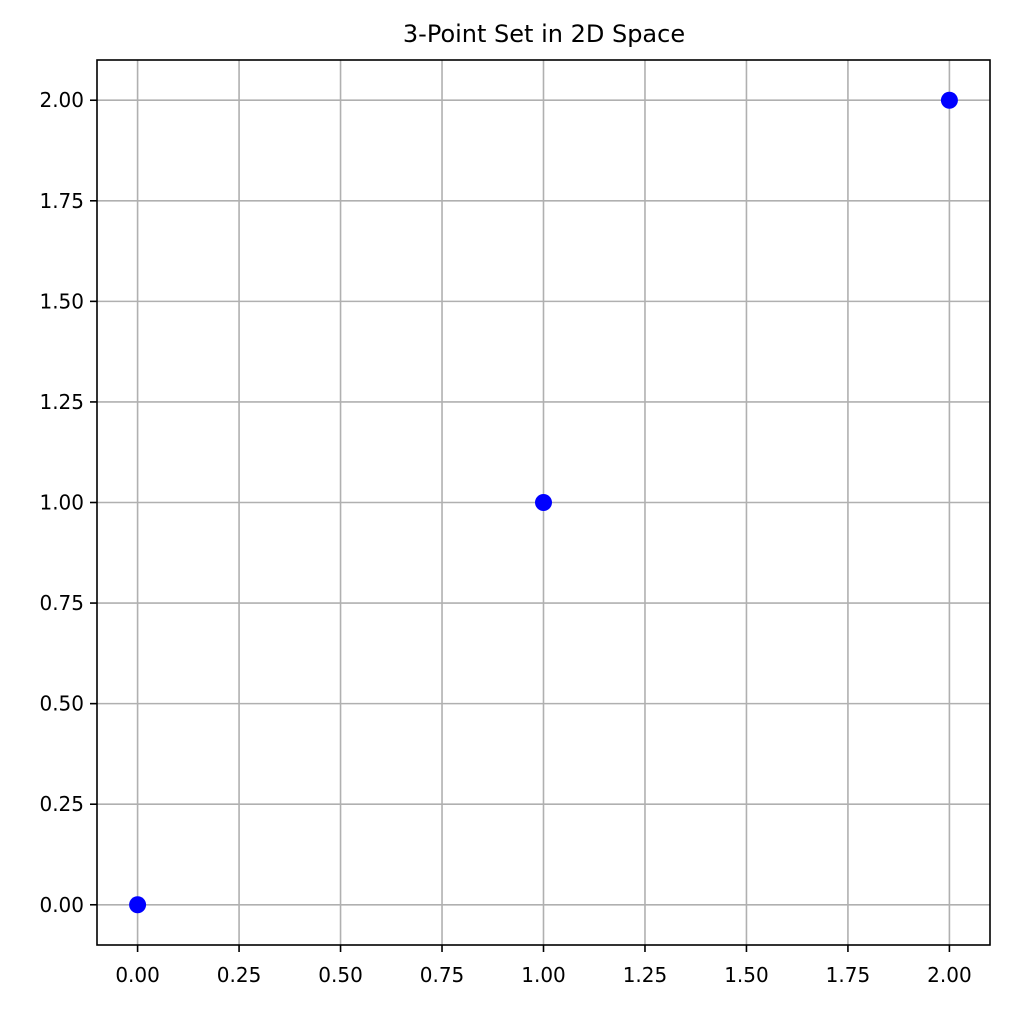  What do you see at coordinates (61, 804) in the screenshot?
I see `y-tick-label: 0.25` at bounding box center [61, 804].